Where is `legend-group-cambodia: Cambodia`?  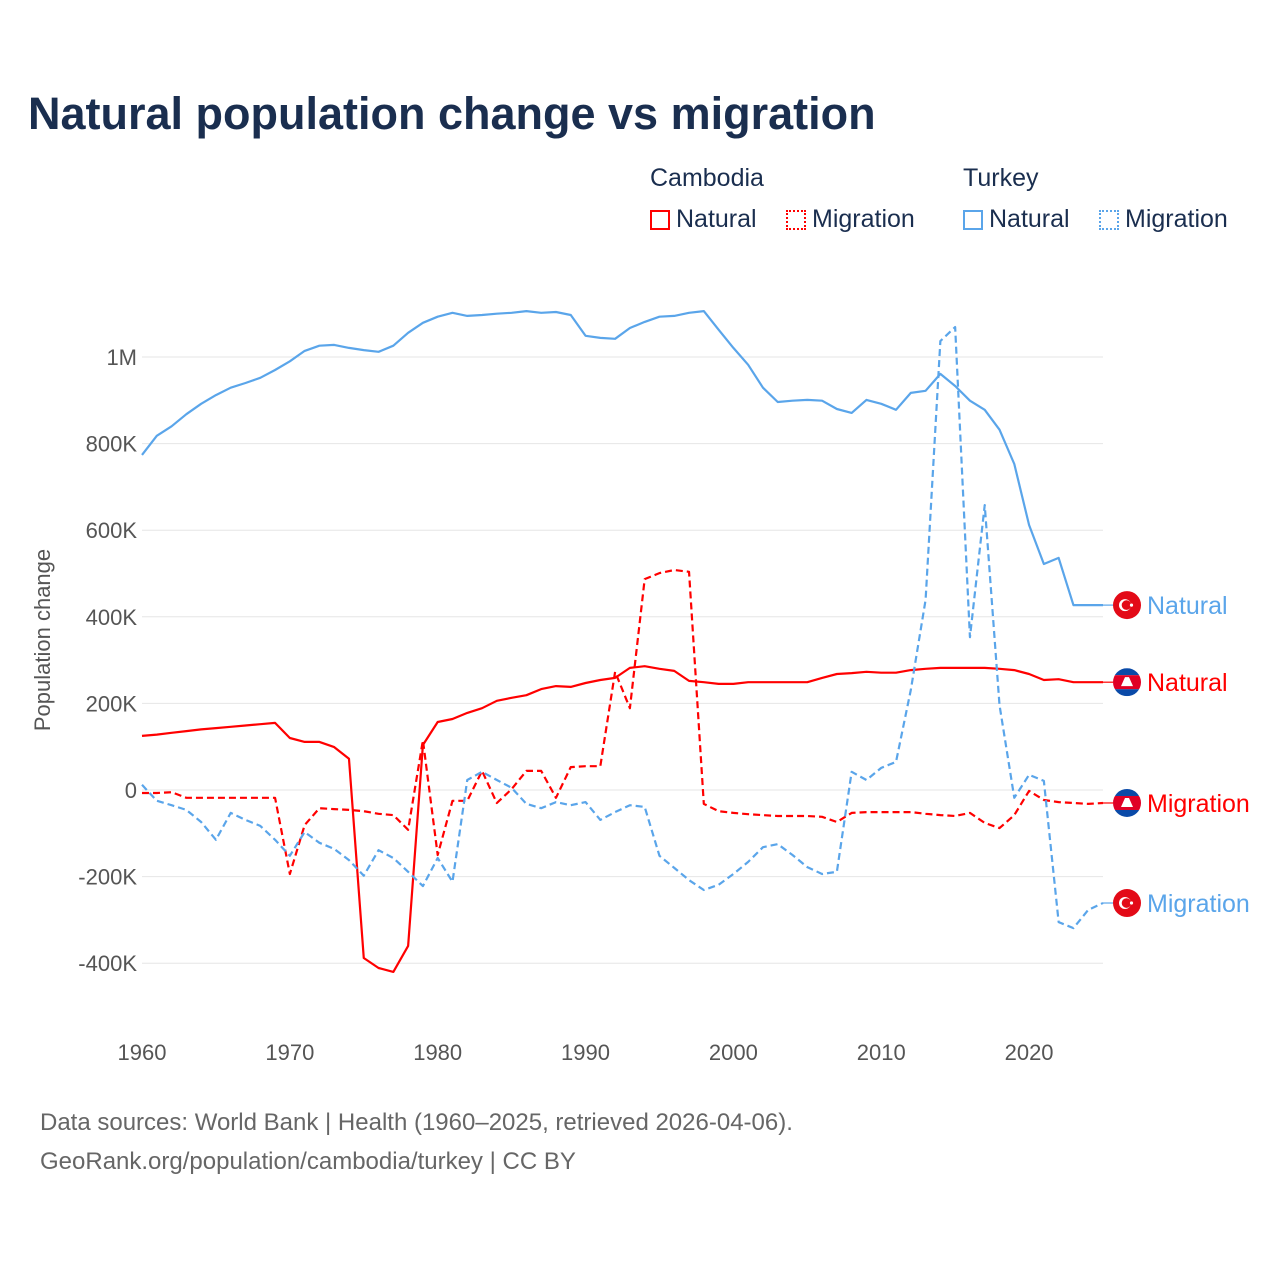 legend-group-cambodia: Cambodia is located at coordinates (707, 178).